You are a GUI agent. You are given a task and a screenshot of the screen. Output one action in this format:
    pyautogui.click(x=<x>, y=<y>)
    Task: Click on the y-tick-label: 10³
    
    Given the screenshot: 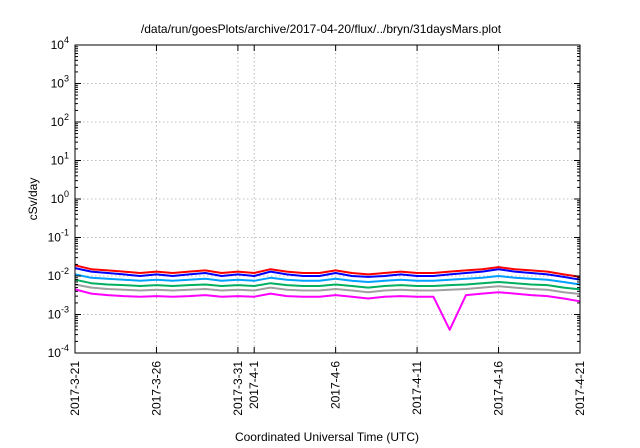 What is the action you would take?
    pyautogui.click(x=60, y=82)
    